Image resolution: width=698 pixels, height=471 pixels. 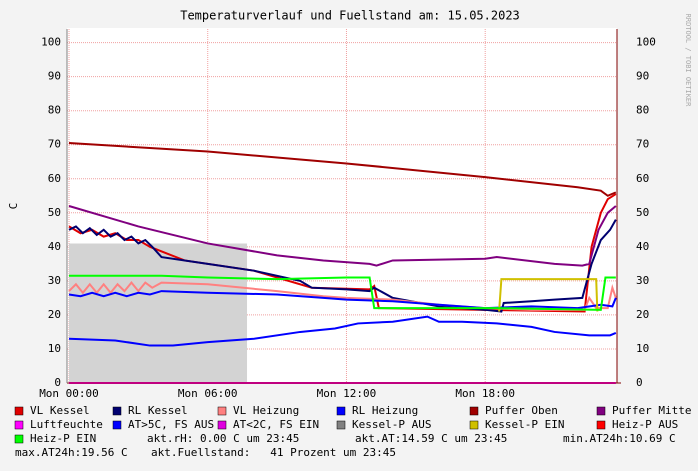 I want to click on legend-label: Heiz-P EIN, so click(x=63, y=438).